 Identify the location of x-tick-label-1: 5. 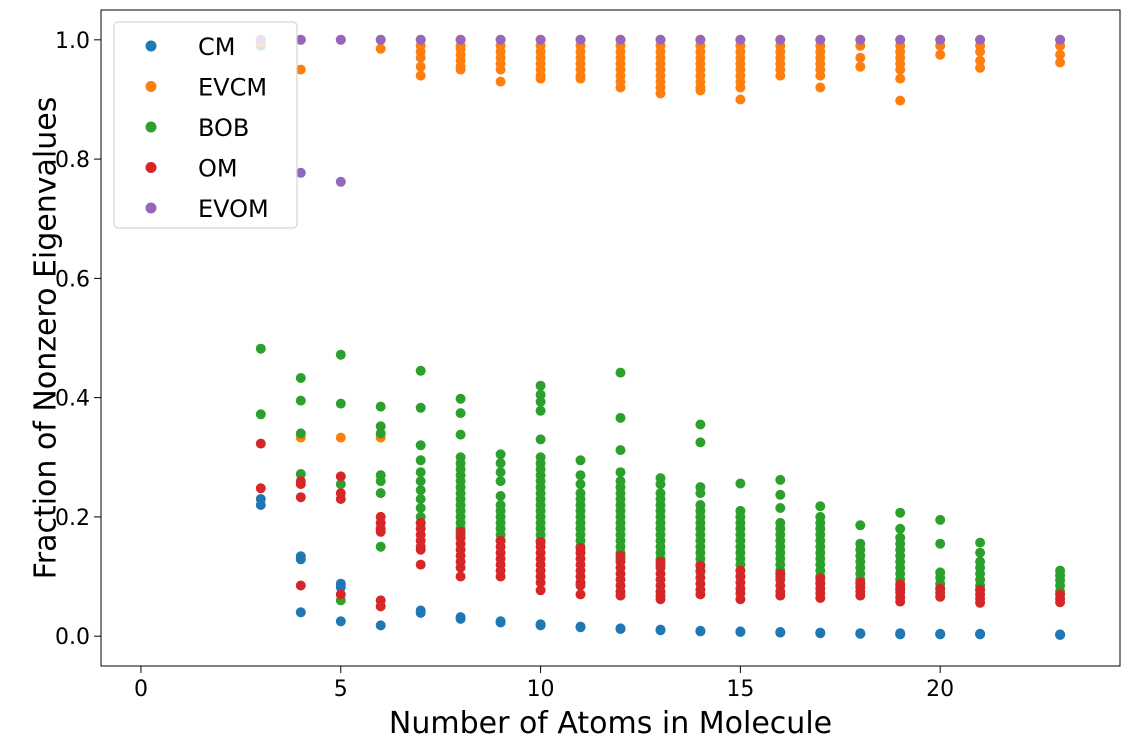
(341, 689).